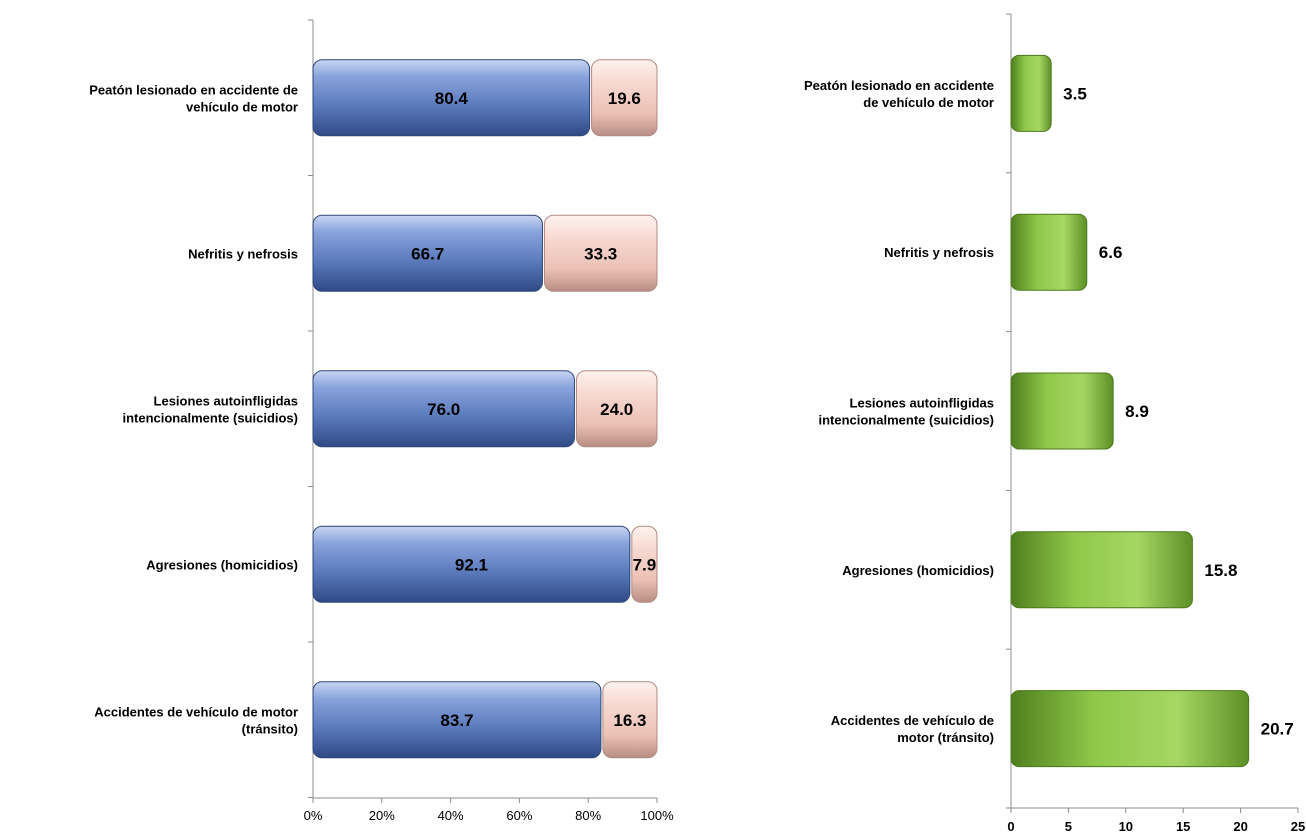 This screenshot has height=838, width=1306. What do you see at coordinates (1111, 252) in the screenshot?
I see `data-label: 6.6` at bounding box center [1111, 252].